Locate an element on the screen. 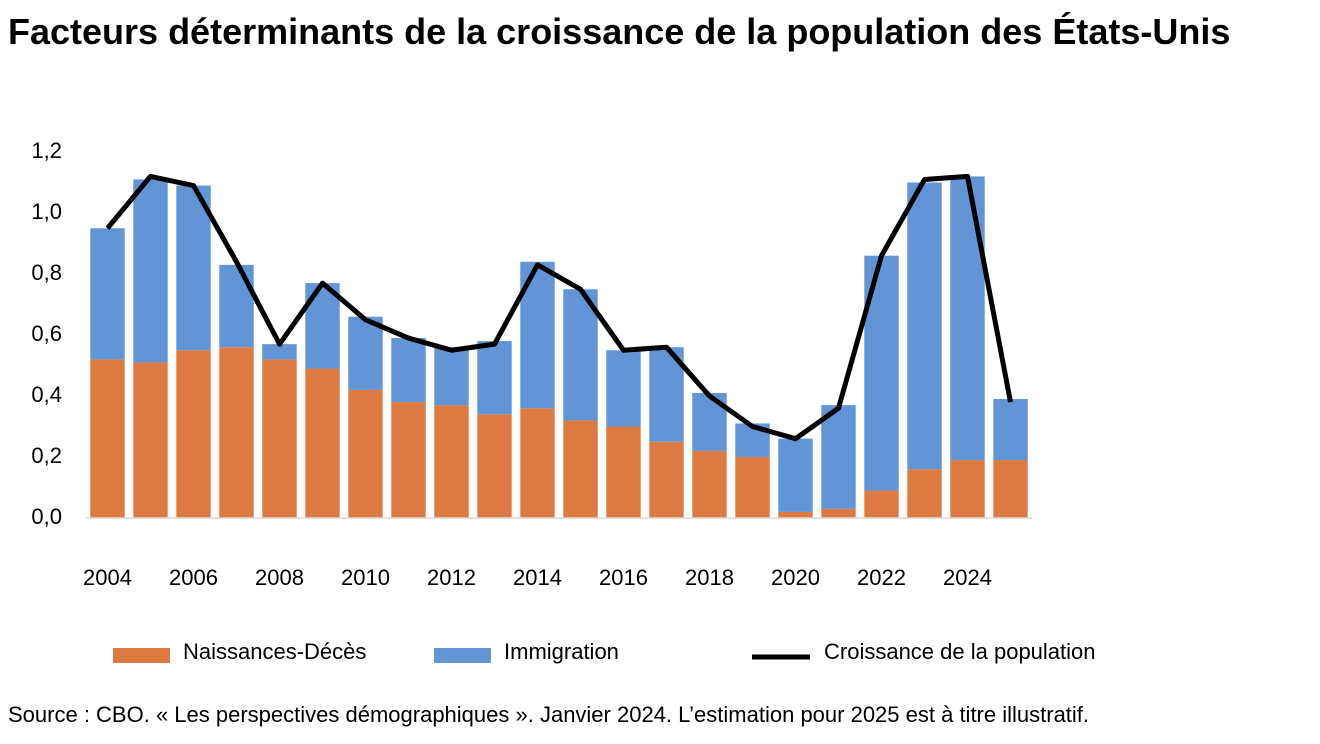  y-tick-label: 1,2 is located at coordinates (46, 150).